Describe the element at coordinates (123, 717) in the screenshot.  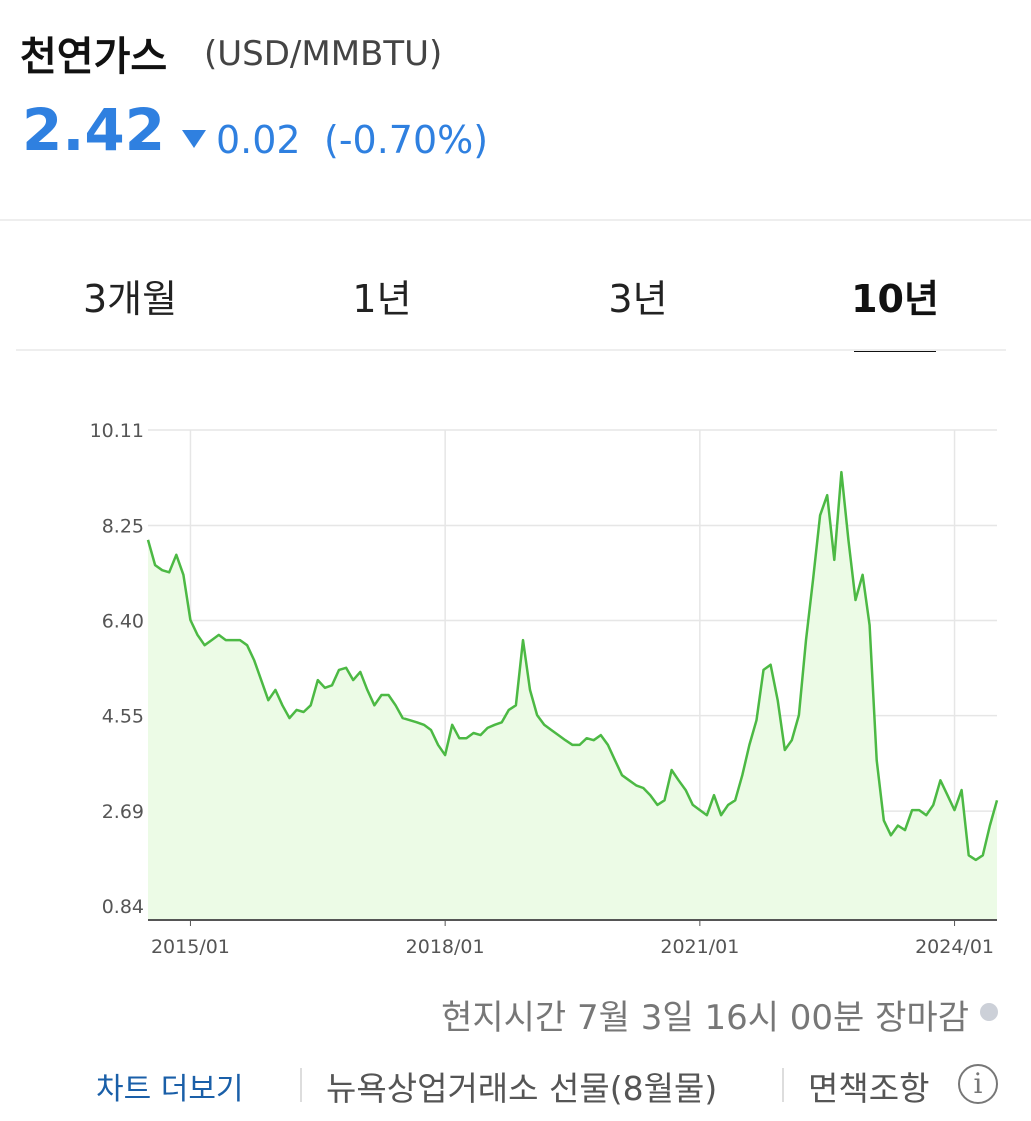
I see `y-tick-label: 4.55` at that location.